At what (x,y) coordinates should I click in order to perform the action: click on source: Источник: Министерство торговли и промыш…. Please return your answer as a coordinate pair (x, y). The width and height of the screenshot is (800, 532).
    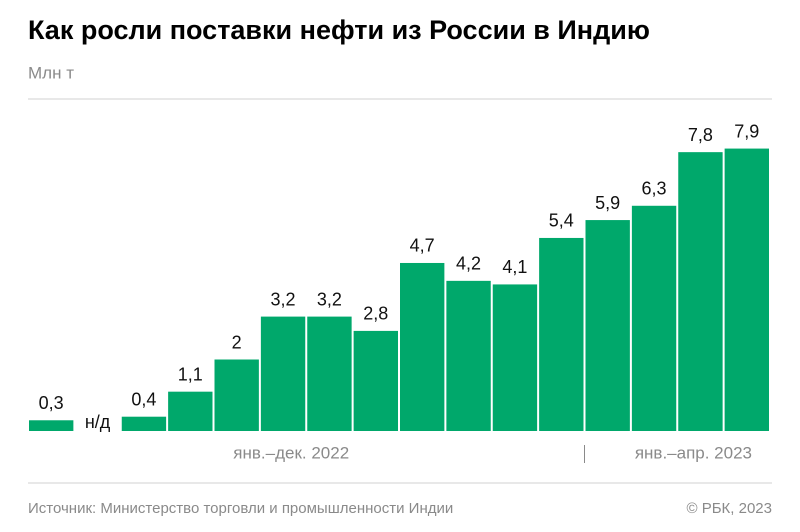
    Looking at the image, I should click on (240, 508).